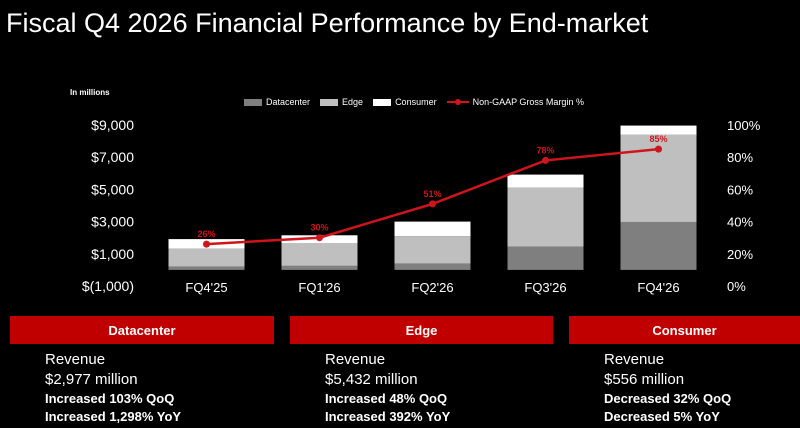  What do you see at coordinates (319, 287) in the screenshot?
I see `x-tick-label: FQ1'26` at bounding box center [319, 287].